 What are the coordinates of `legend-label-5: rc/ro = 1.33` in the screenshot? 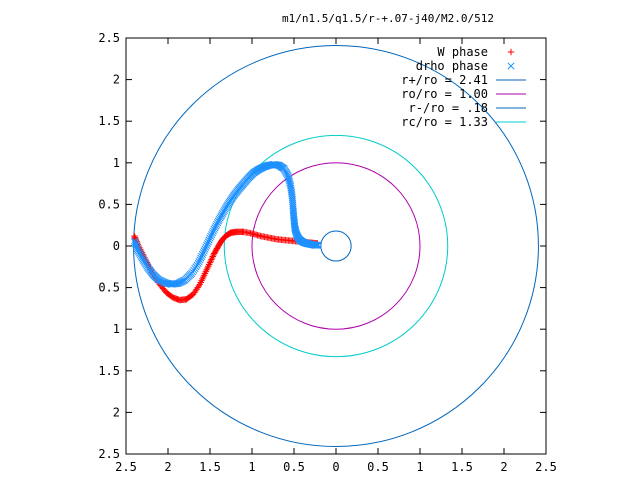 It's located at (444, 122).